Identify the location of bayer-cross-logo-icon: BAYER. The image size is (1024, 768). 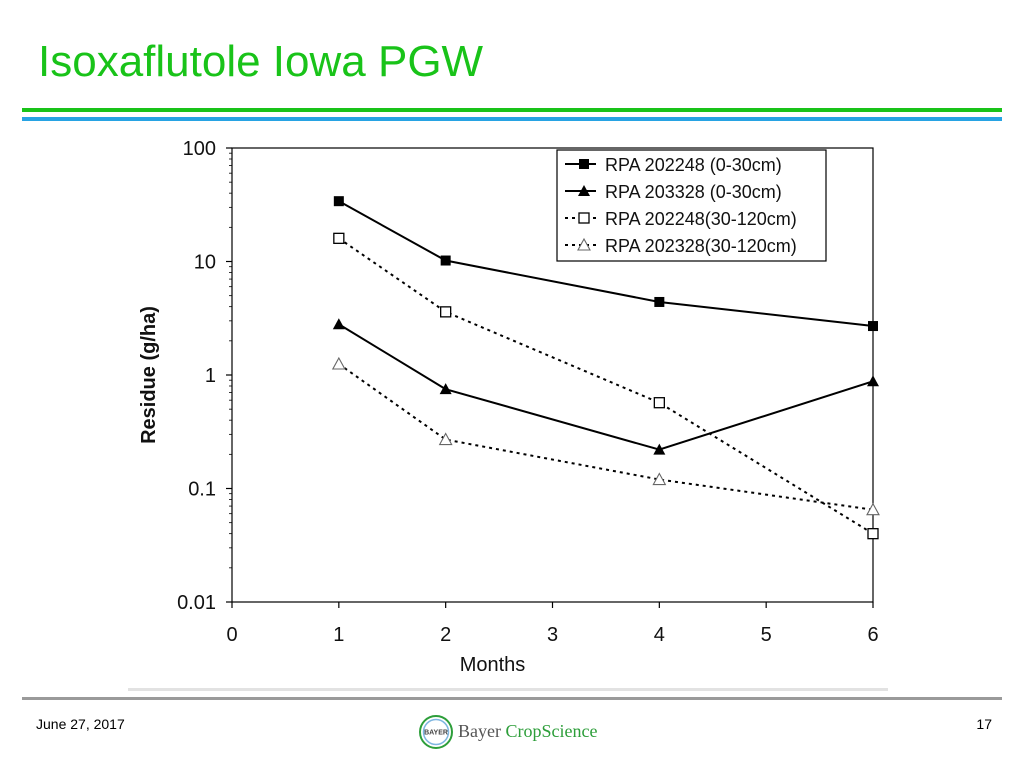
(436, 732).